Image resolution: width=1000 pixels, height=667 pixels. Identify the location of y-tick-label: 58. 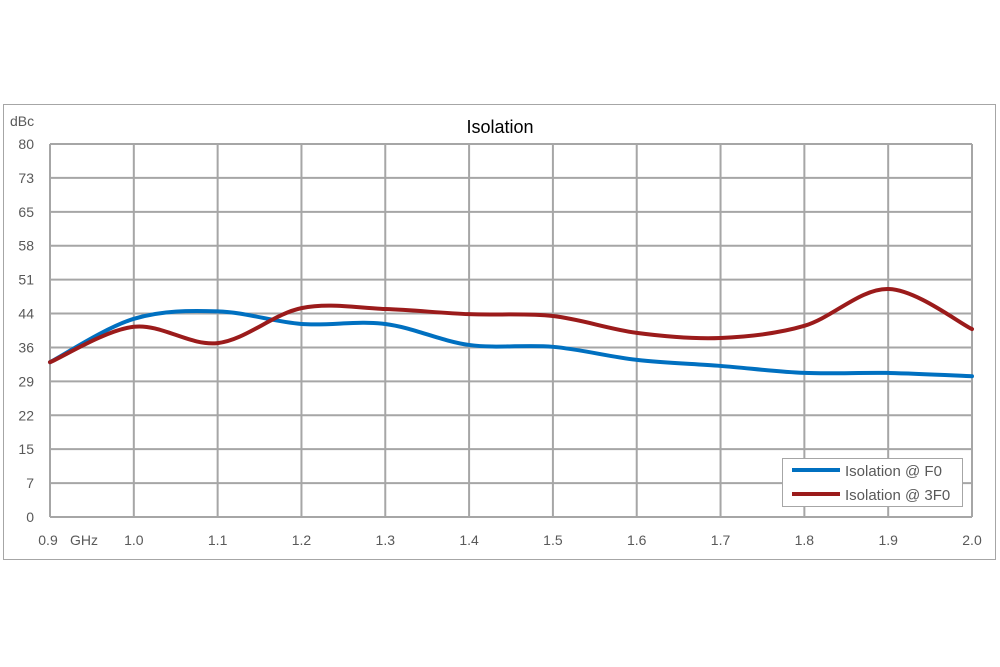
(26, 246).